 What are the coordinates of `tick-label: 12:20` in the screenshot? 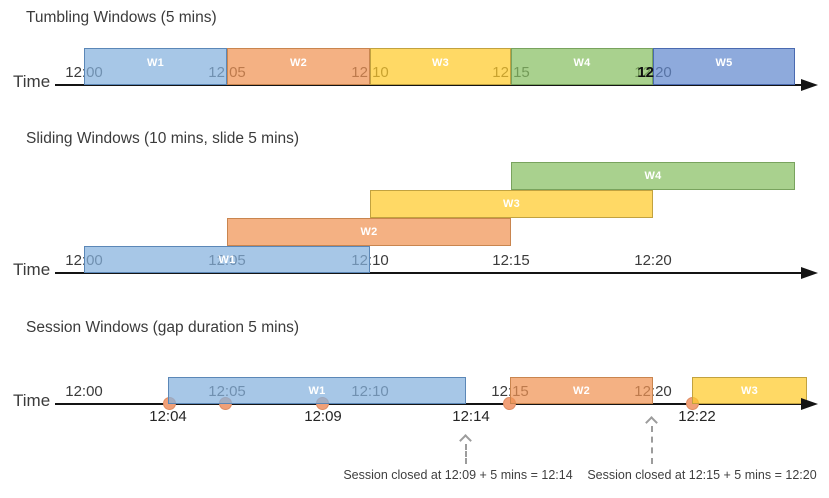 It's located at (653, 260).